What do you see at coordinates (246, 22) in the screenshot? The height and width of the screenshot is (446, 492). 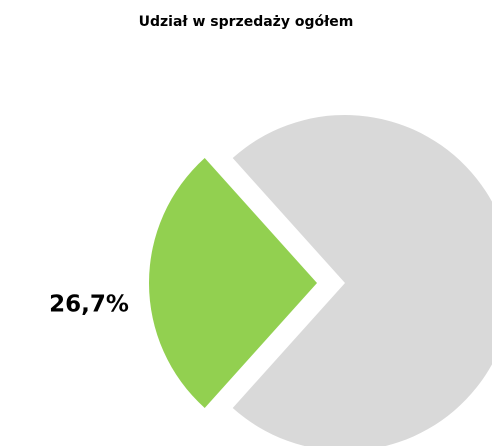 I see `chart-title: Udział w sprzedaży ogółem` at bounding box center [246, 22].